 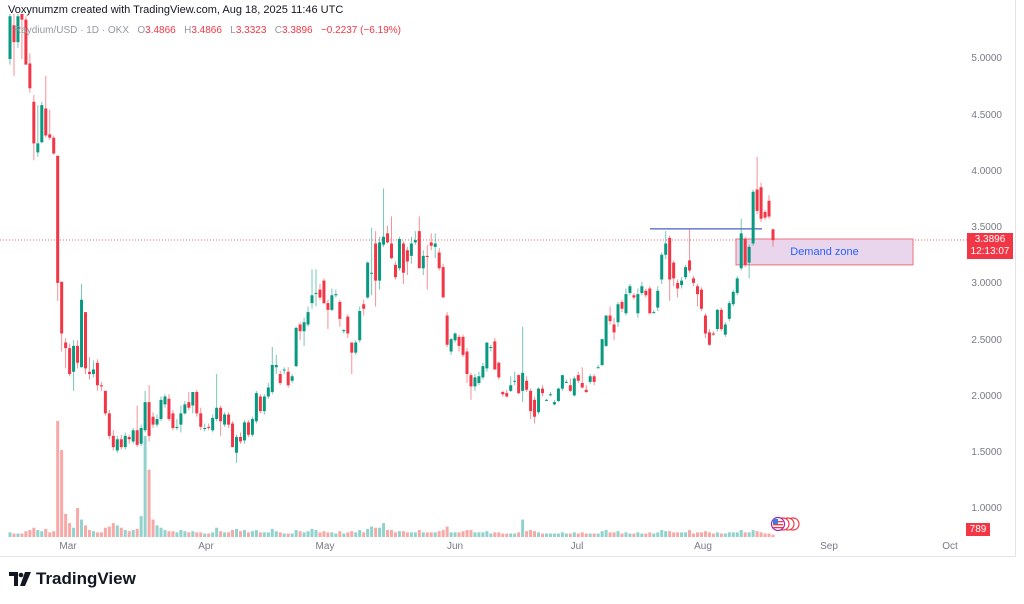 I want to click on price-tick: 5.0000, so click(x=986, y=58).